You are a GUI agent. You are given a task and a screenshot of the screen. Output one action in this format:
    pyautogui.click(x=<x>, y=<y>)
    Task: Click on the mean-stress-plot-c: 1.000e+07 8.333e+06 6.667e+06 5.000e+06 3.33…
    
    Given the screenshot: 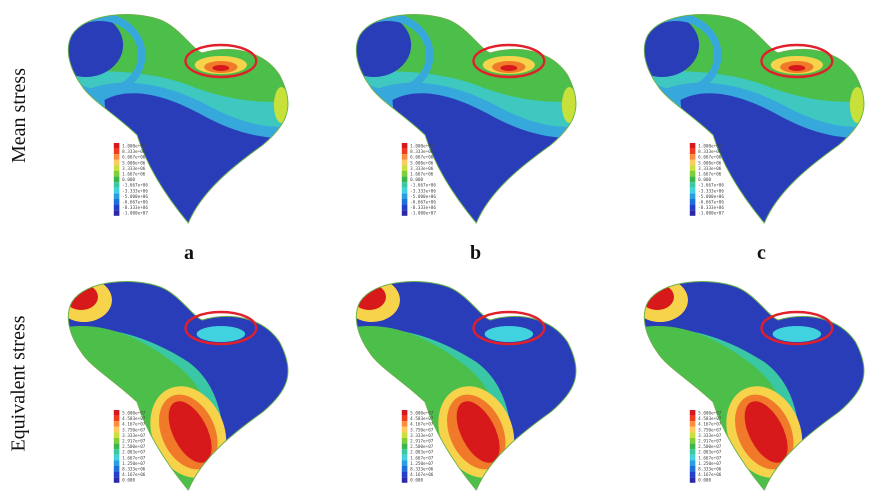 What is the action you would take?
    pyautogui.click(x=740, y=120)
    